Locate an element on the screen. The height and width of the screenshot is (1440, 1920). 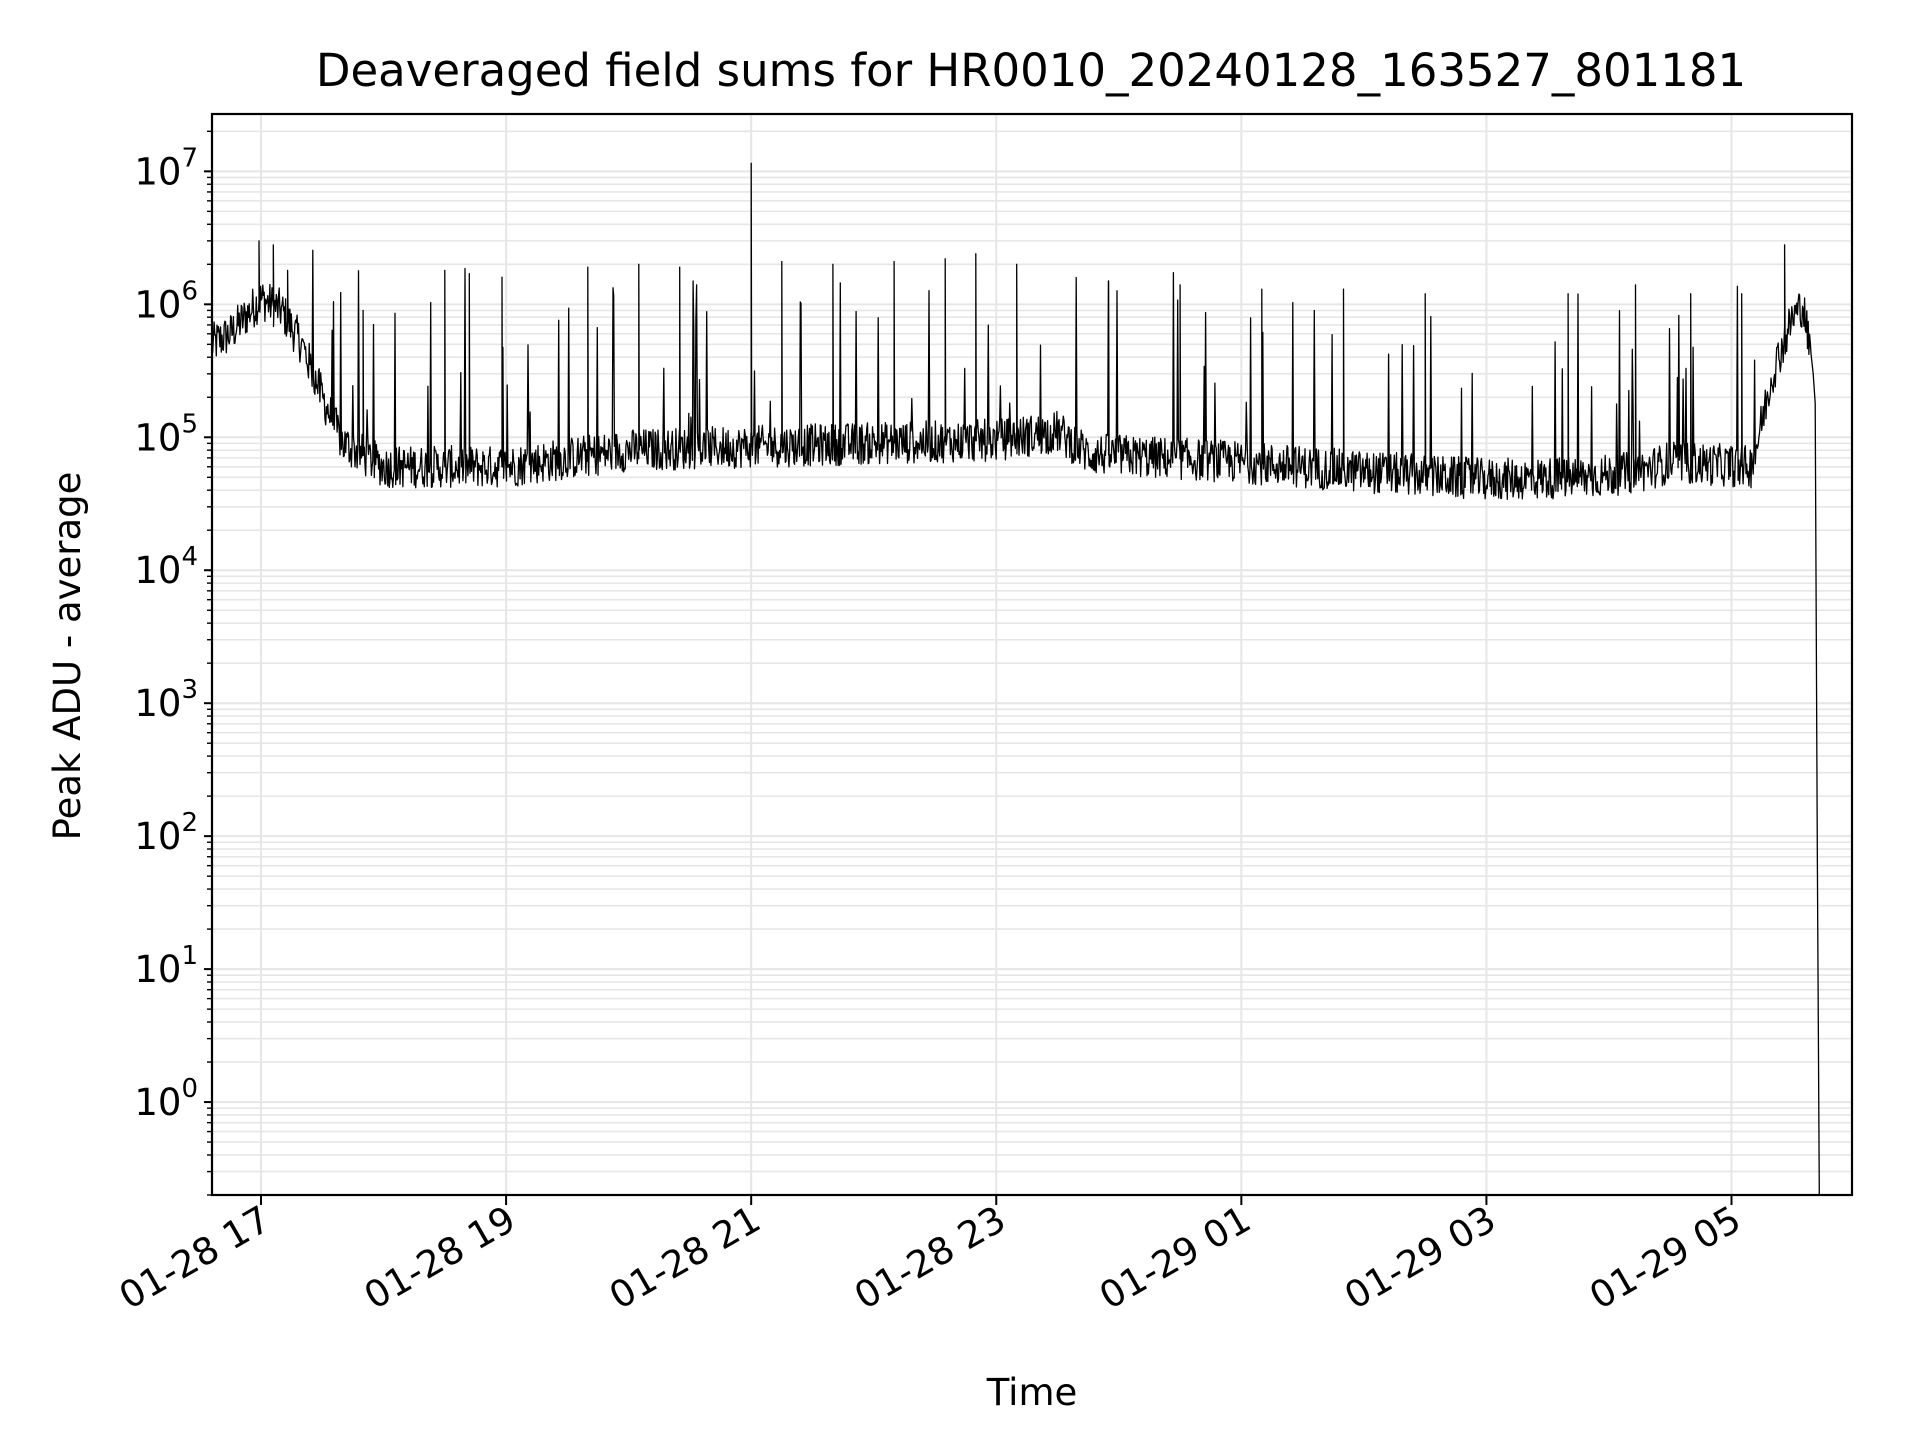
y-tick-label: 10⁷ is located at coordinates (166, 168).